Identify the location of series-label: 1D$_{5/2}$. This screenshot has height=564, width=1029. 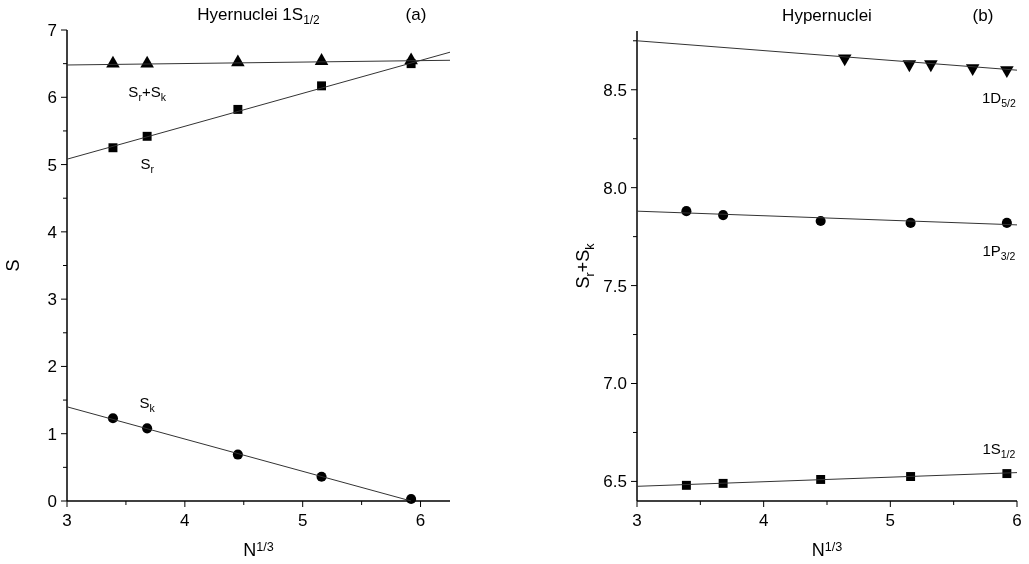
(998, 99).